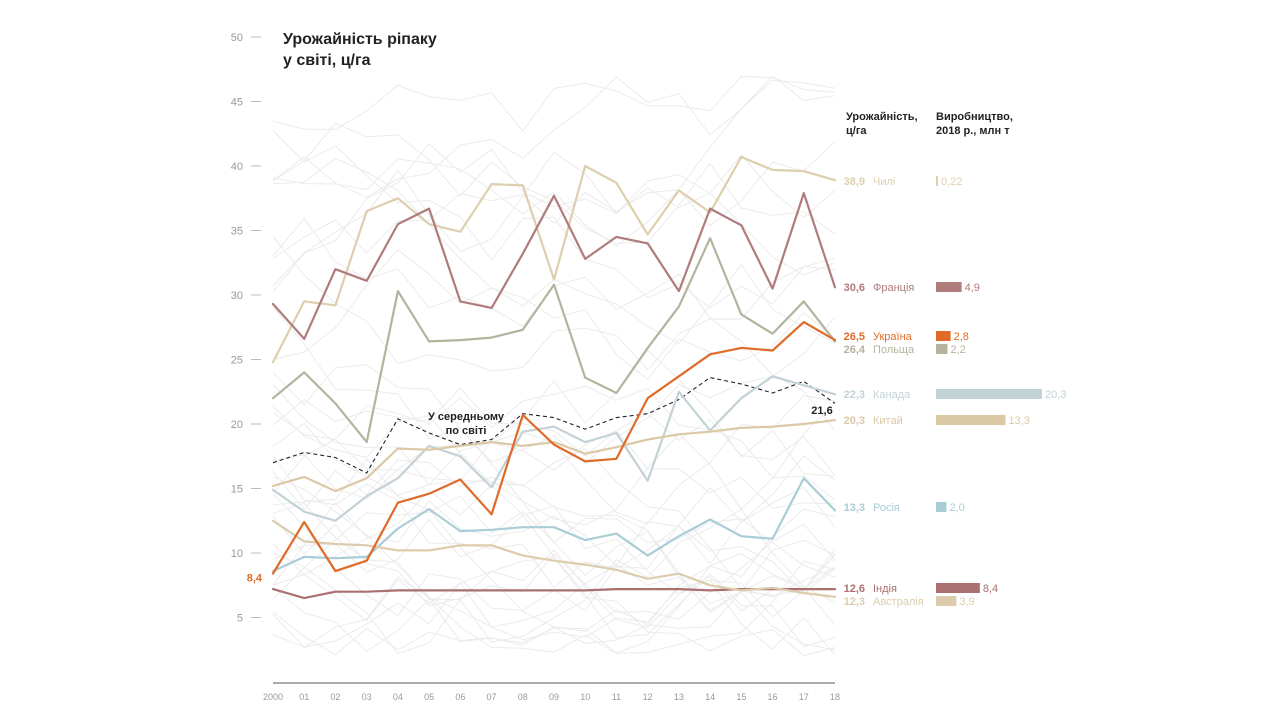 This screenshot has width=1280, height=720. What do you see at coordinates (367, 697) in the screenshot?
I see `x-tick-label: 03` at bounding box center [367, 697].